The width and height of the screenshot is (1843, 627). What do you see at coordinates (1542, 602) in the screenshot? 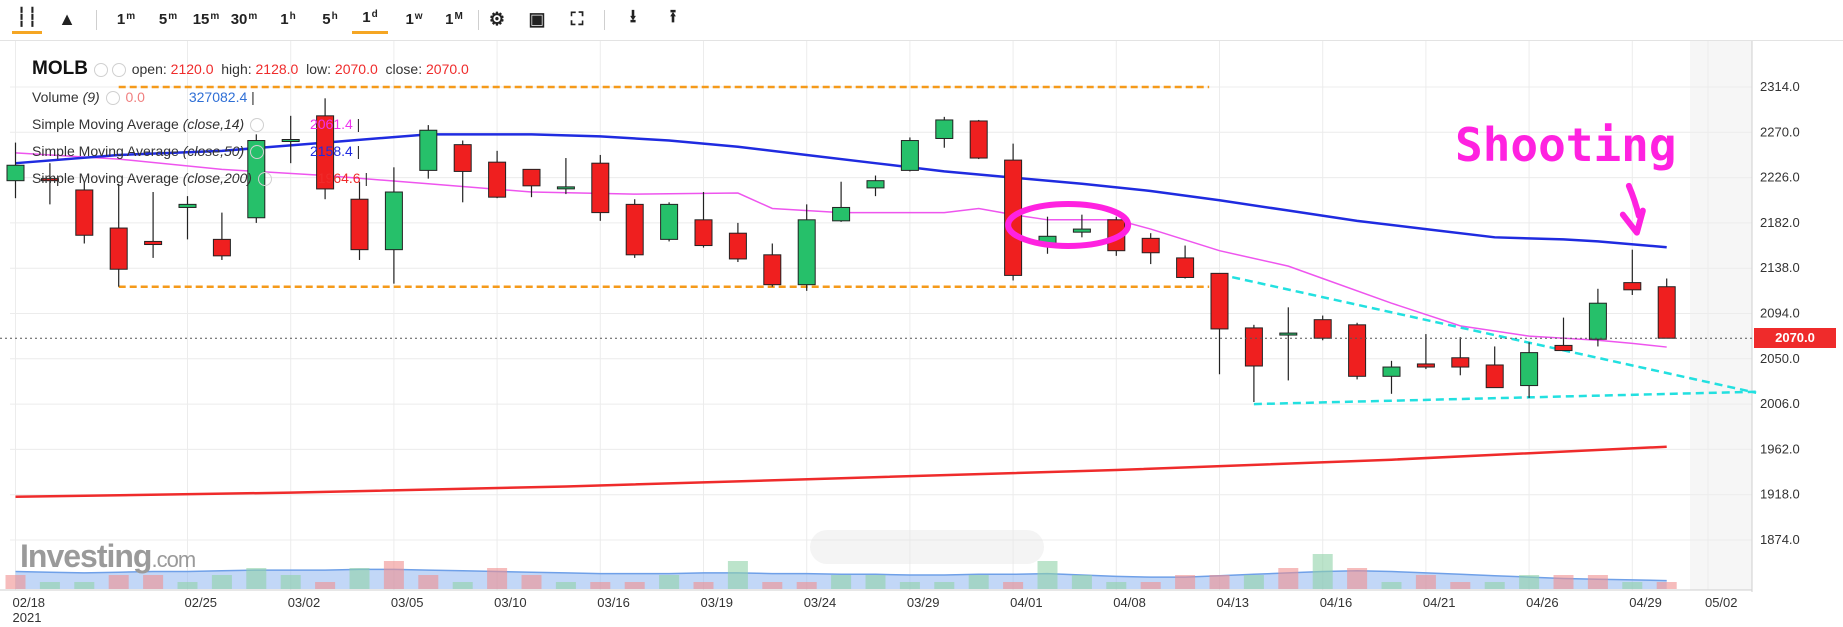
I see `x-tick-label: 04/26` at bounding box center [1542, 602].